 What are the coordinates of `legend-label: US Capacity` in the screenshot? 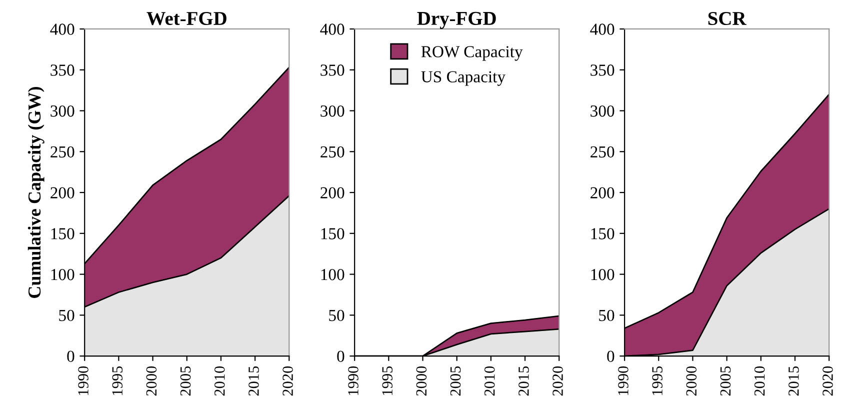 It's located at (463, 78).